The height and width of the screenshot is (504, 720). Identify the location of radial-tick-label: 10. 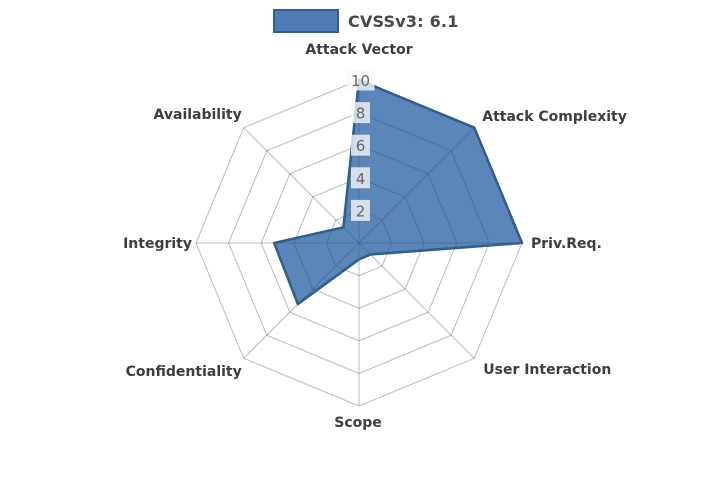
(360, 81).